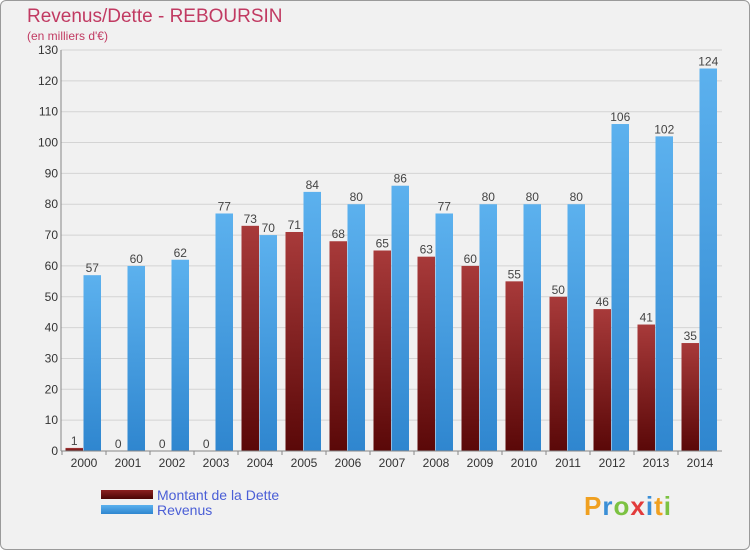 This screenshot has height=550, width=750. What do you see at coordinates (48, 112) in the screenshot?
I see `y-tick-label: 110` at bounding box center [48, 112].